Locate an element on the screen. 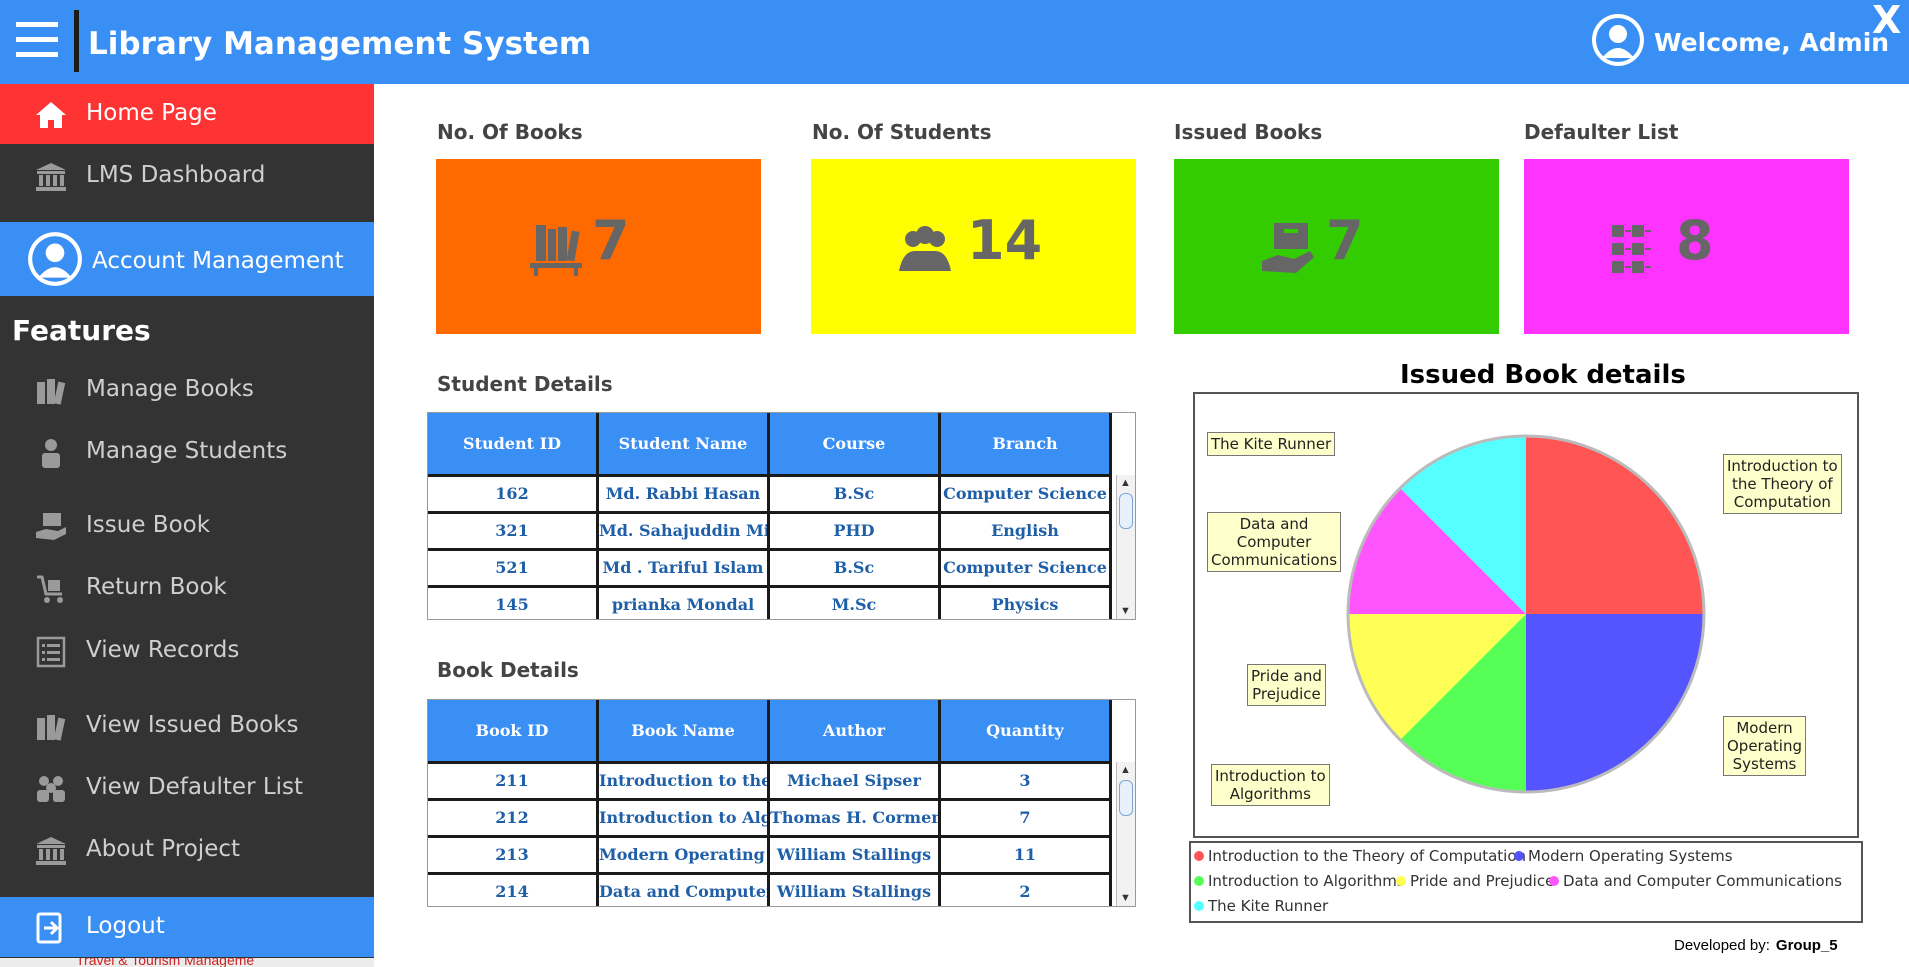  sidebar-item-label: View Issued Books is located at coordinates (192, 725).